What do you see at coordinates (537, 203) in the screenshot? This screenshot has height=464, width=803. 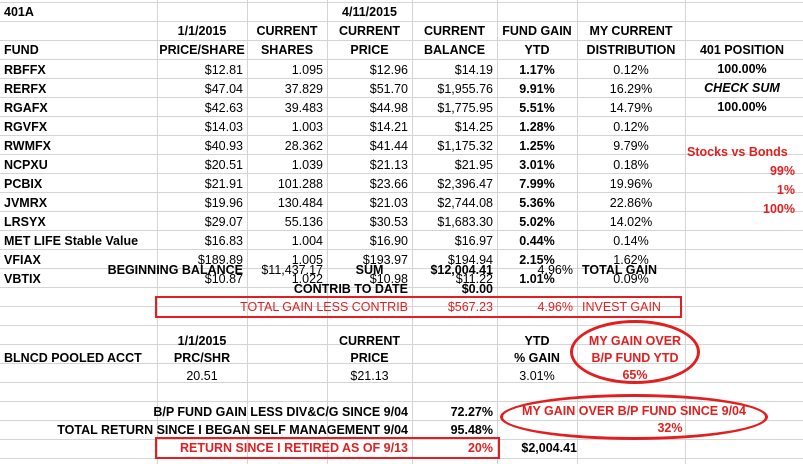 I see `fund-ytd-gain: 5.36%` at bounding box center [537, 203].